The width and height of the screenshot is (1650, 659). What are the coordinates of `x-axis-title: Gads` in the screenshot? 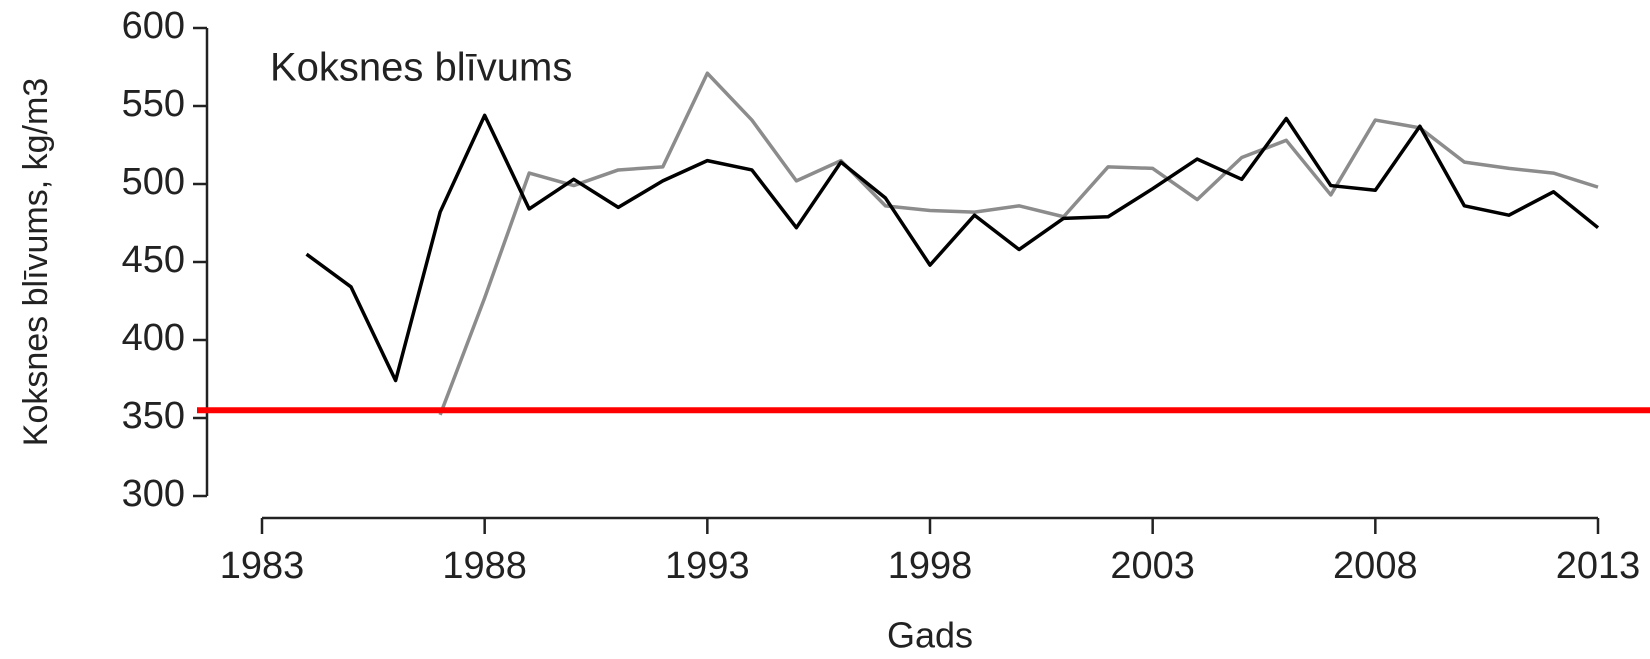 It's located at (930, 635).